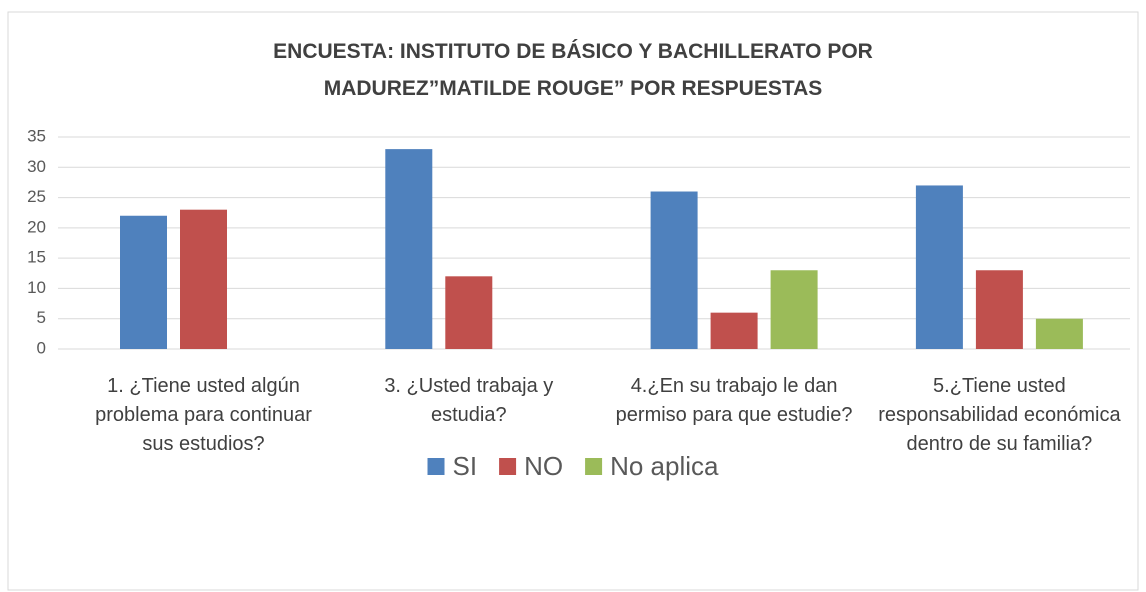 The height and width of the screenshot is (592, 1146). What do you see at coordinates (573, 466) in the screenshot?
I see `legend: SI NO No aplica` at bounding box center [573, 466].